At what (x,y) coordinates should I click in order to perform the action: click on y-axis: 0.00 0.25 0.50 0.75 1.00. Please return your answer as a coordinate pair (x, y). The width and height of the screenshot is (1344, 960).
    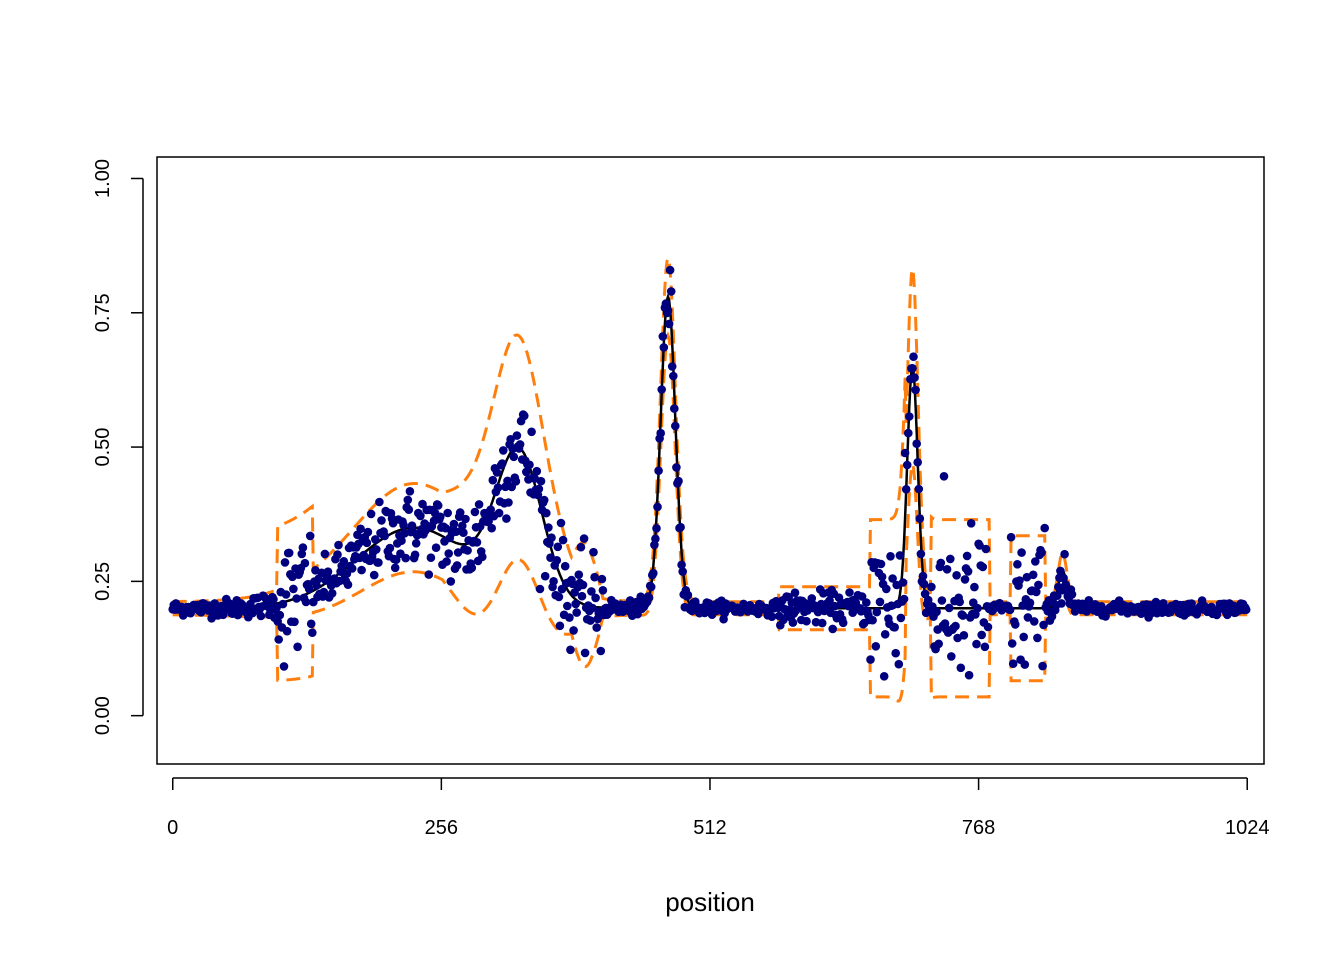
    Looking at the image, I should click on (118, 447).